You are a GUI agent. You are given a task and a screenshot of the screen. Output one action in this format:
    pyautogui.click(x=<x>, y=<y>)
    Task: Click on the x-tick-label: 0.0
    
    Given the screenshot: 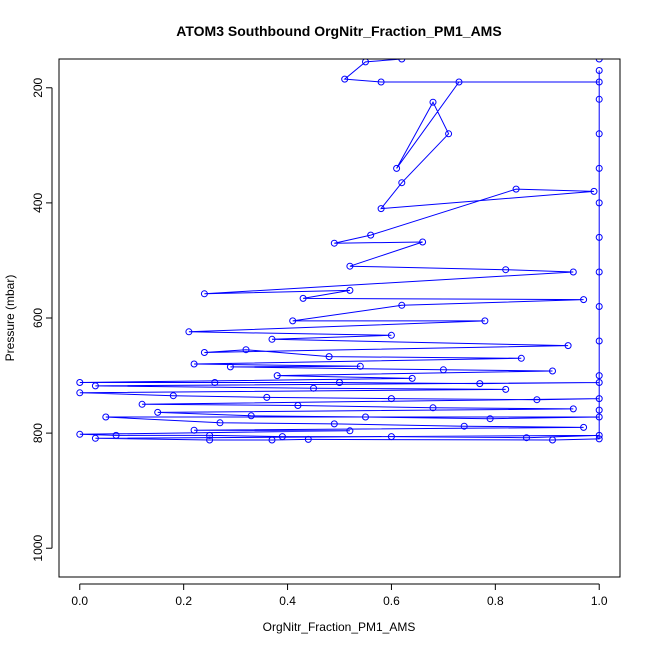 What is the action you would take?
    pyautogui.click(x=79, y=601)
    